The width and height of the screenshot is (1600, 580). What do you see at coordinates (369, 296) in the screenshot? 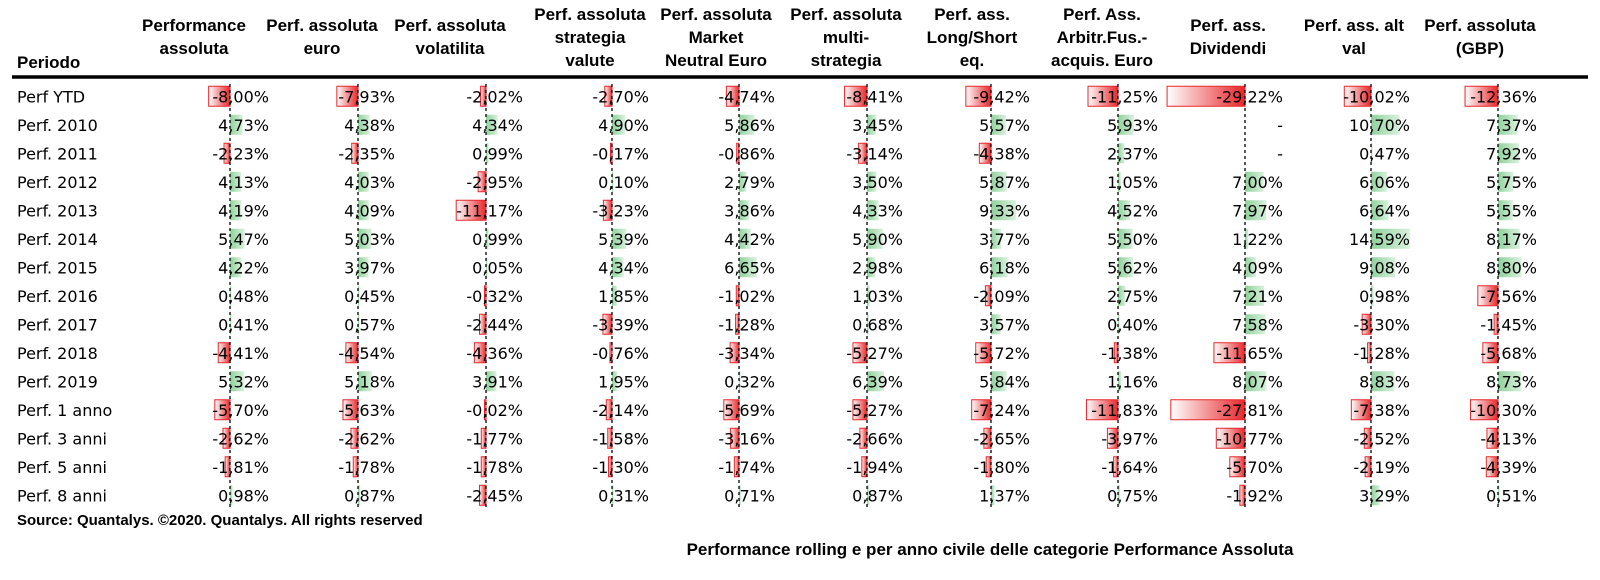
I see `cell-value: 0,45%` at bounding box center [369, 296].